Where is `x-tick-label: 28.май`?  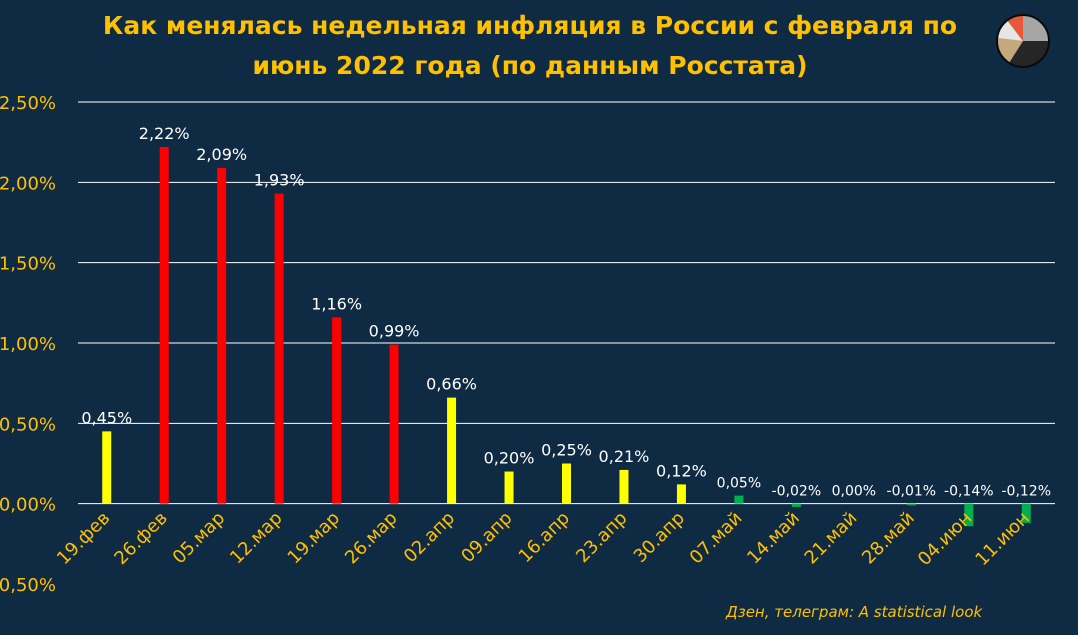 x-tick-label: 28.май is located at coordinates (888, 538).